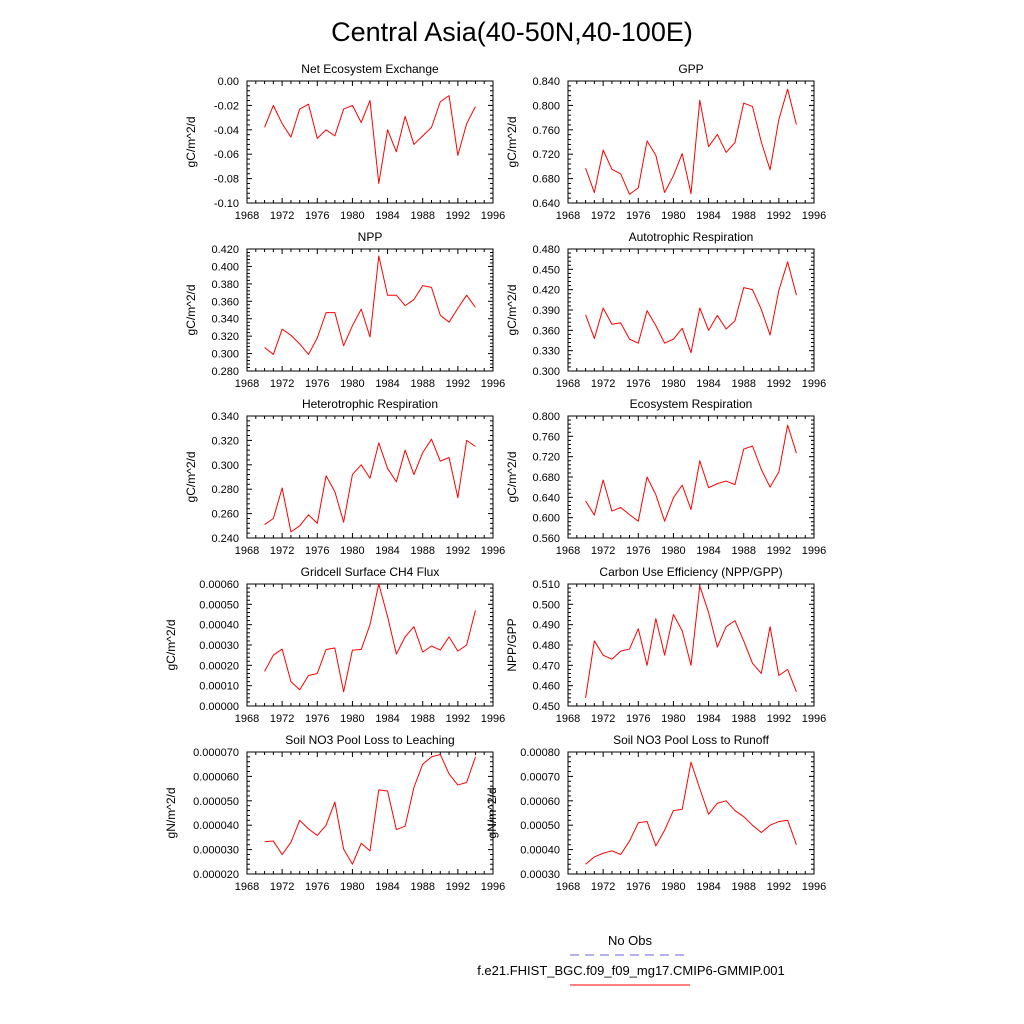  What do you see at coordinates (691, 237) in the screenshot?
I see `panel-title: Autotrophic Respiration` at bounding box center [691, 237].